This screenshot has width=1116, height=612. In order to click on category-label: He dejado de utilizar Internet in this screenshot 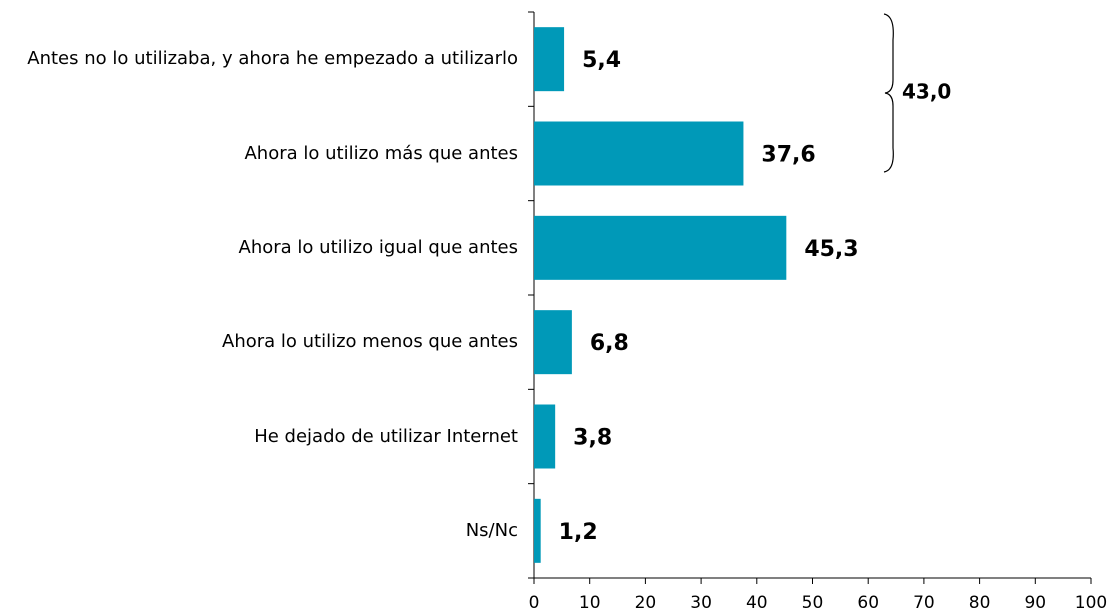, I will do `click(386, 436)`.